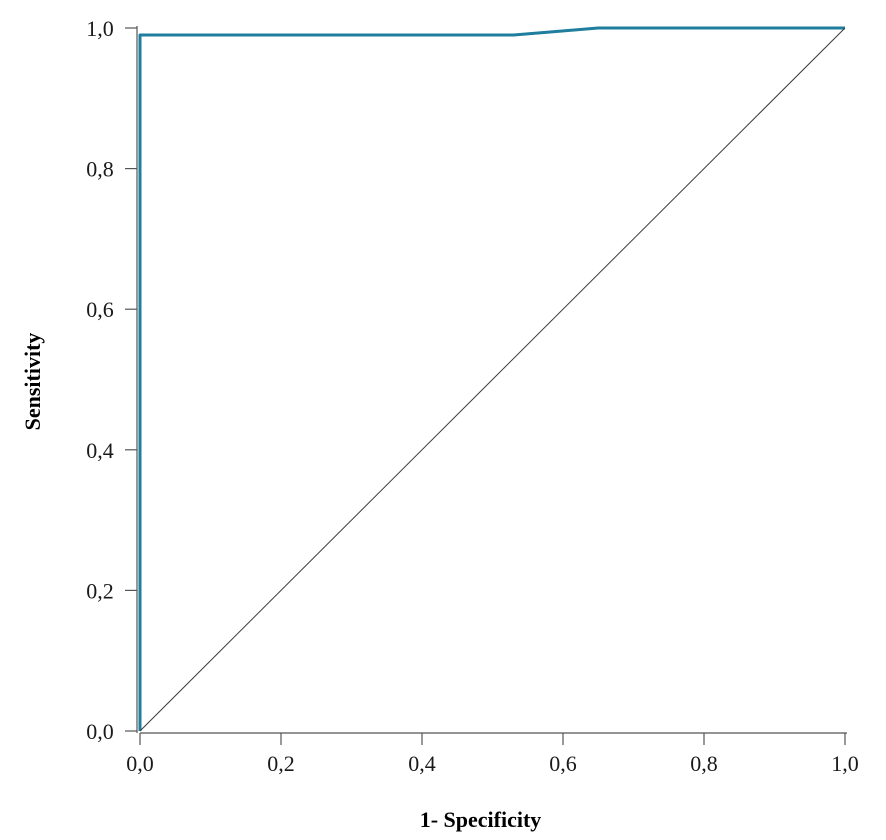  I want to click on y-tick-label: 0,0, so click(100, 731).